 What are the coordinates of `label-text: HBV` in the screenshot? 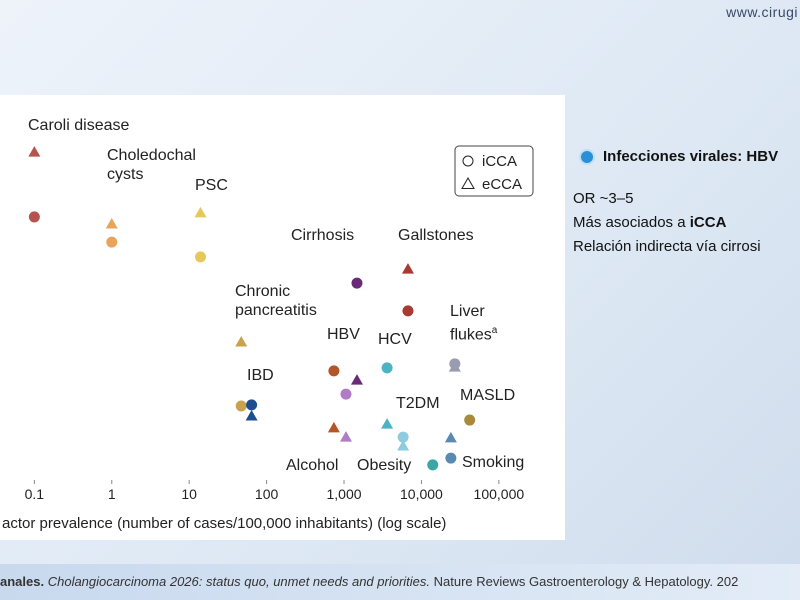 It's located at (343, 334).